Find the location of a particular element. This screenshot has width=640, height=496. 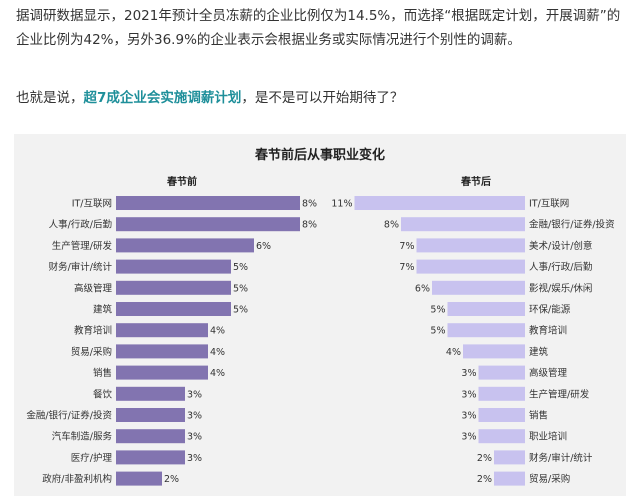

after-category-label: 建筑 is located at coordinates (539, 352).